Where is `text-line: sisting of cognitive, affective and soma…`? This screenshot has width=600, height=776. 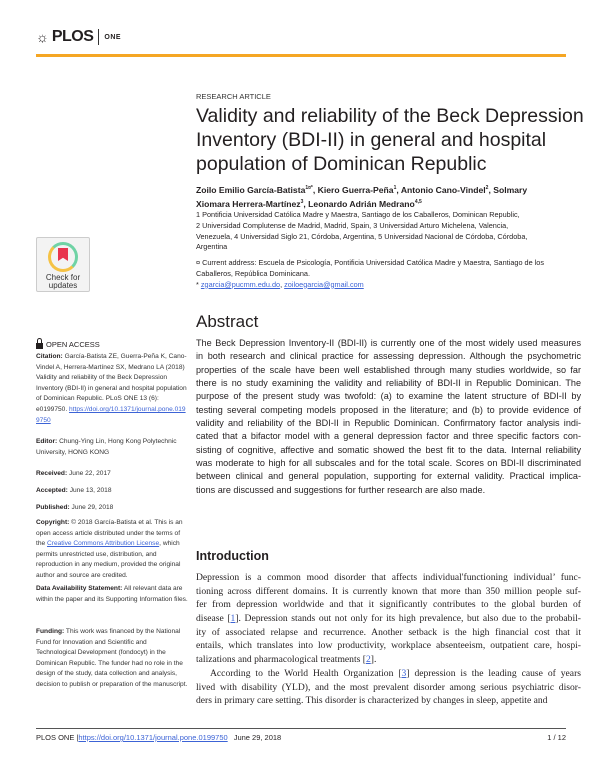 text-line: sisting of cognitive, affective and soma… is located at coordinates (388, 449).